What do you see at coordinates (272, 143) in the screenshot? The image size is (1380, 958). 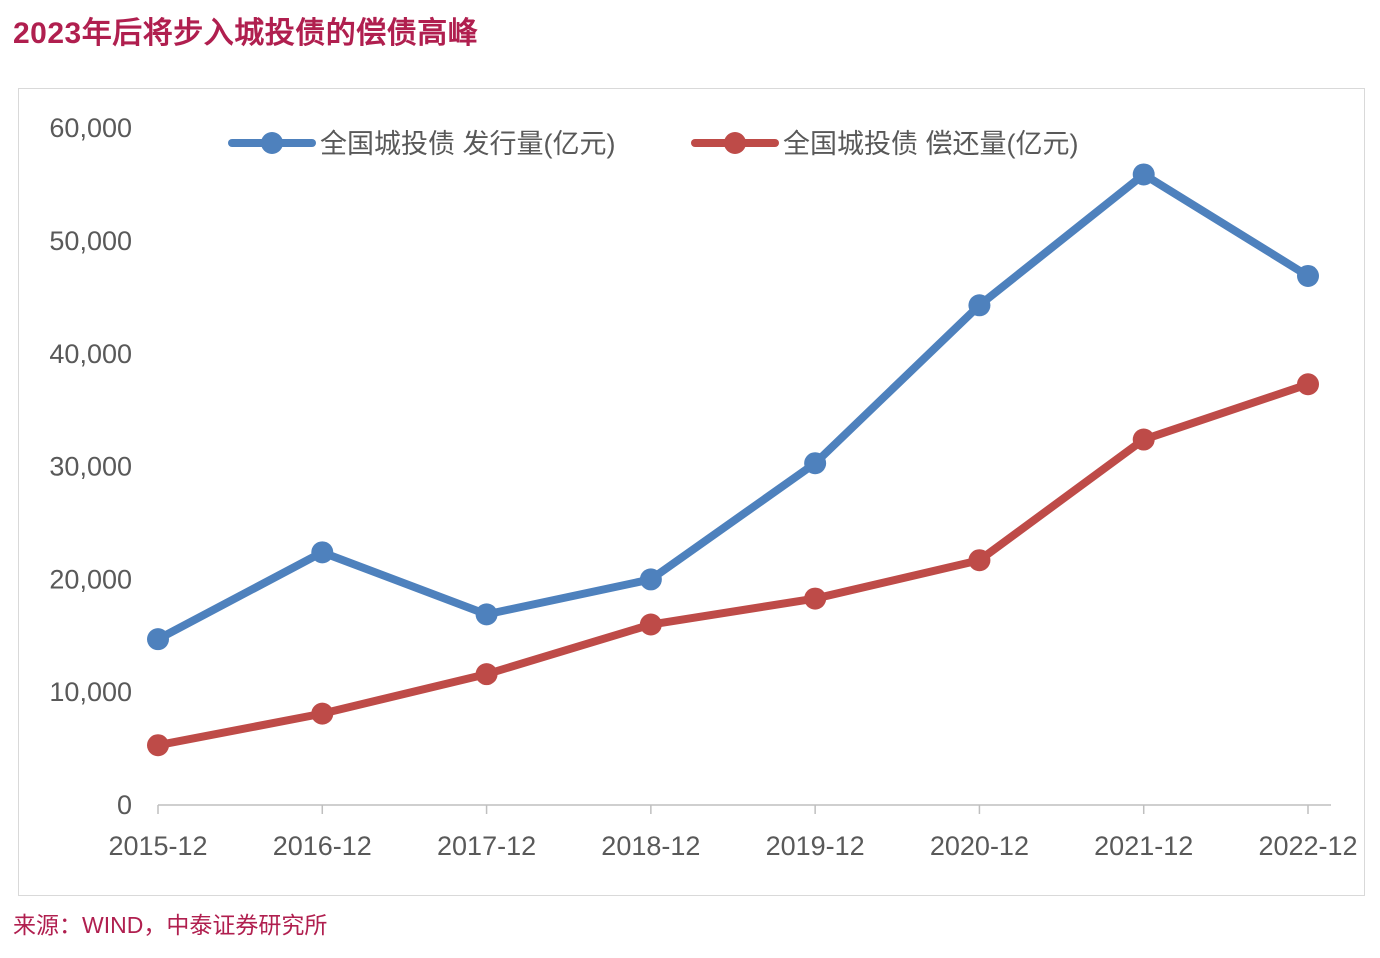 I see `legend-issuance-marker-icon` at bounding box center [272, 143].